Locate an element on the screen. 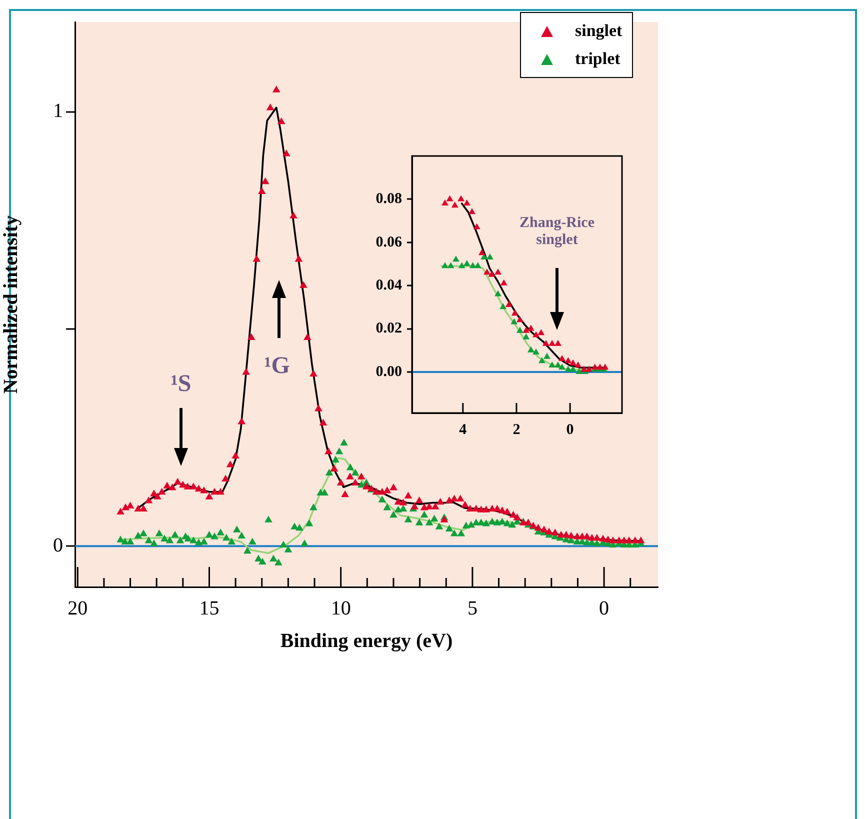 The image size is (865, 819). y-tick-label: 0.06 is located at coordinates (389, 242).